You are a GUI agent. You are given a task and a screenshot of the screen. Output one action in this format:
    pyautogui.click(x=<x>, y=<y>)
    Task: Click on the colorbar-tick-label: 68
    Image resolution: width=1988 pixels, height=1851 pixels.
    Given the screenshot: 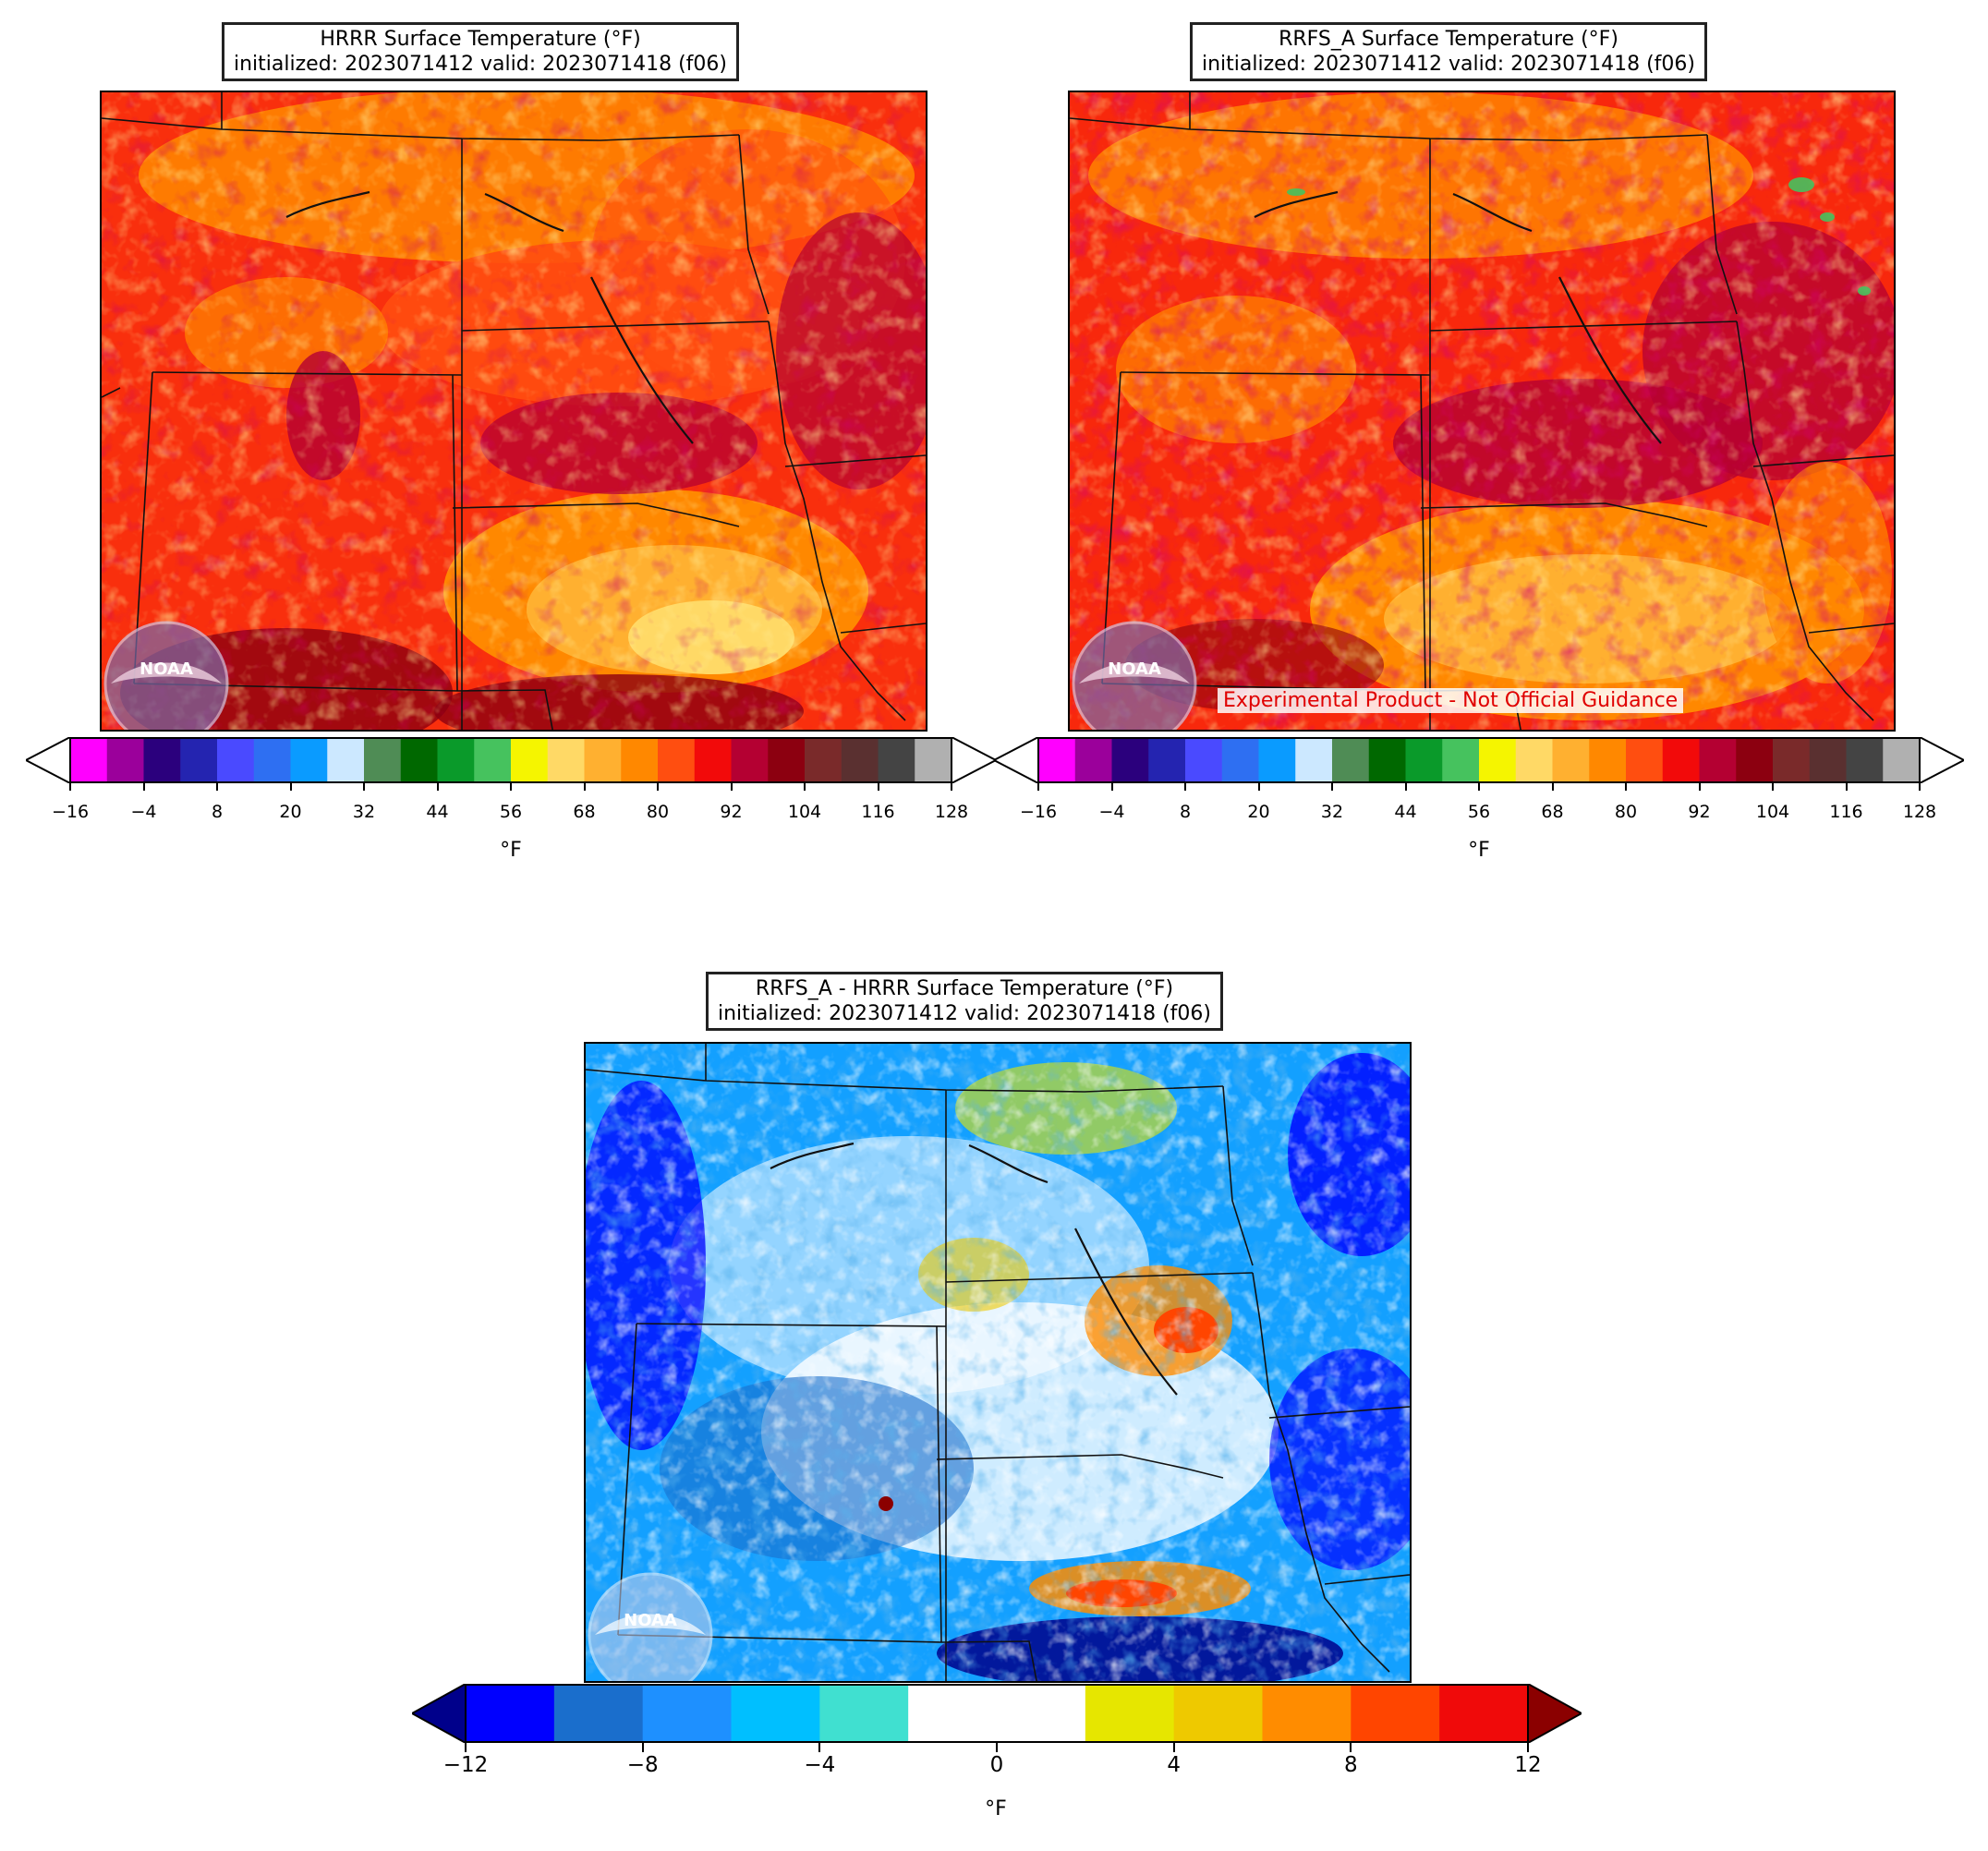 What is the action you would take?
    pyautogui.click(x=584, y=812)
    